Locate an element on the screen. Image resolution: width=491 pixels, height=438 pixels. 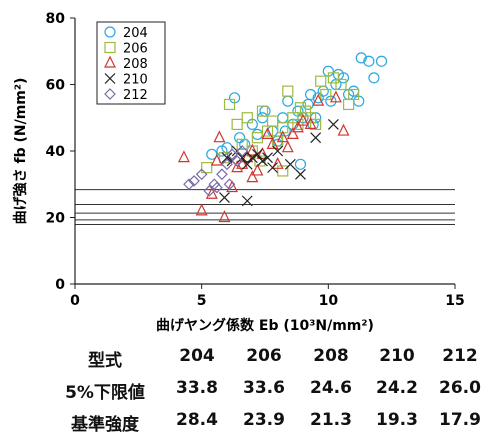
table-header-cell: 208 is located at coordinates (331, 356).